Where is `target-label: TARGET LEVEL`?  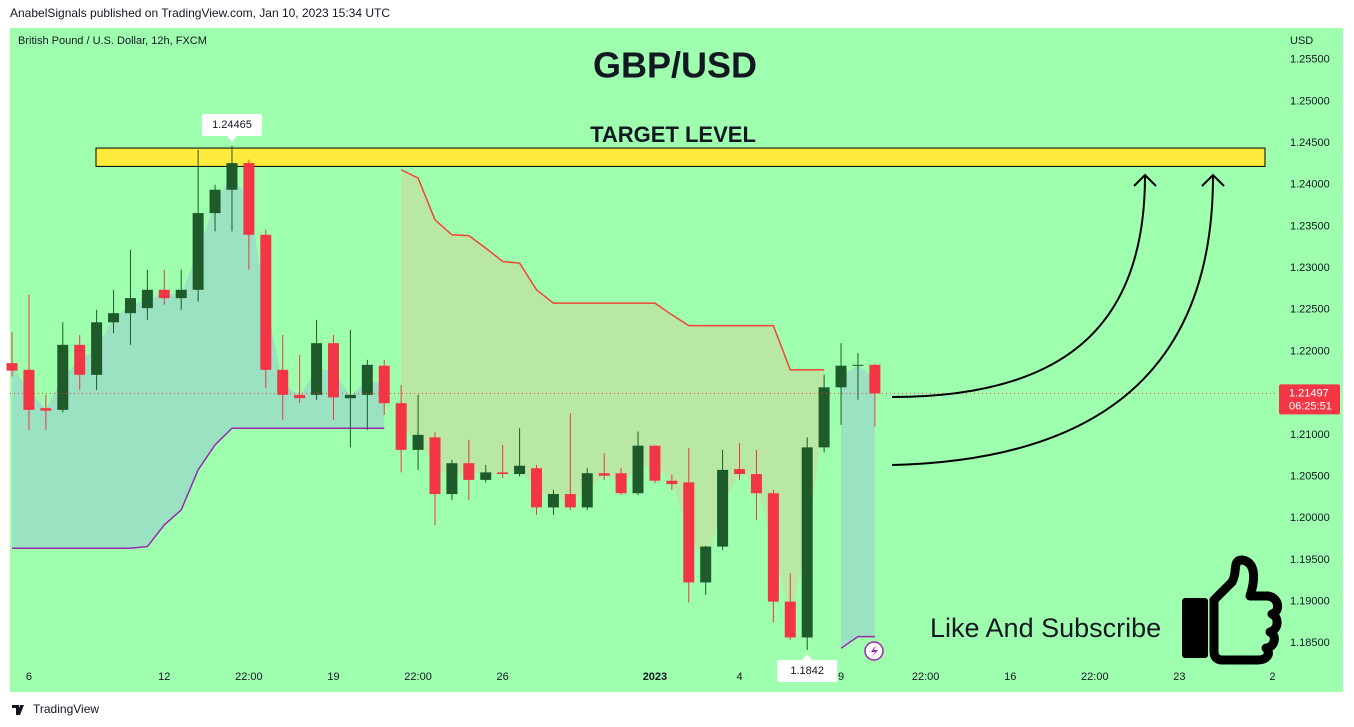
target-label: TARGET LEVEL is located at coordinates (673, 134).